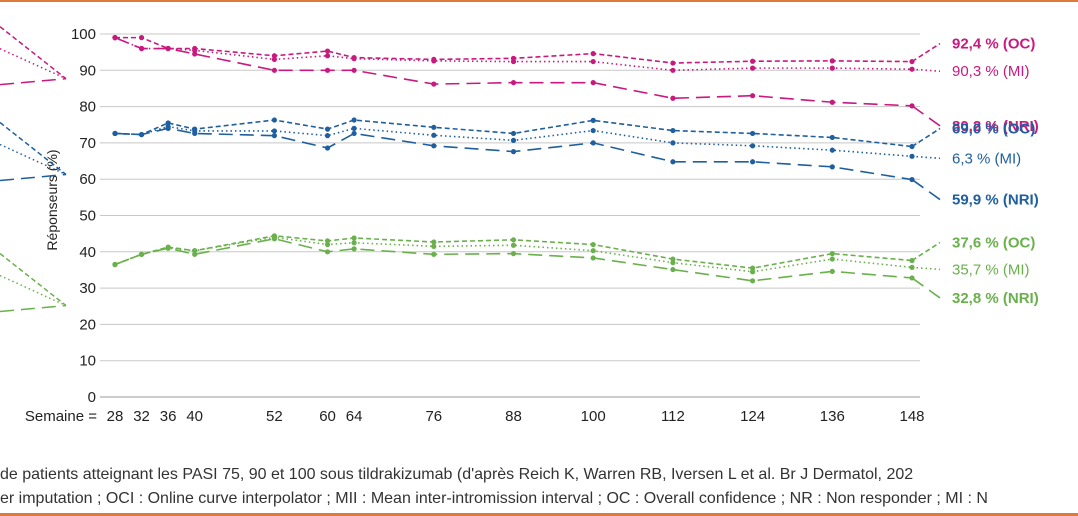  Describe the element at coordinates (52, 199) in the screenshot. I see `y-axis-label: Réponseurs (%)` at that location.